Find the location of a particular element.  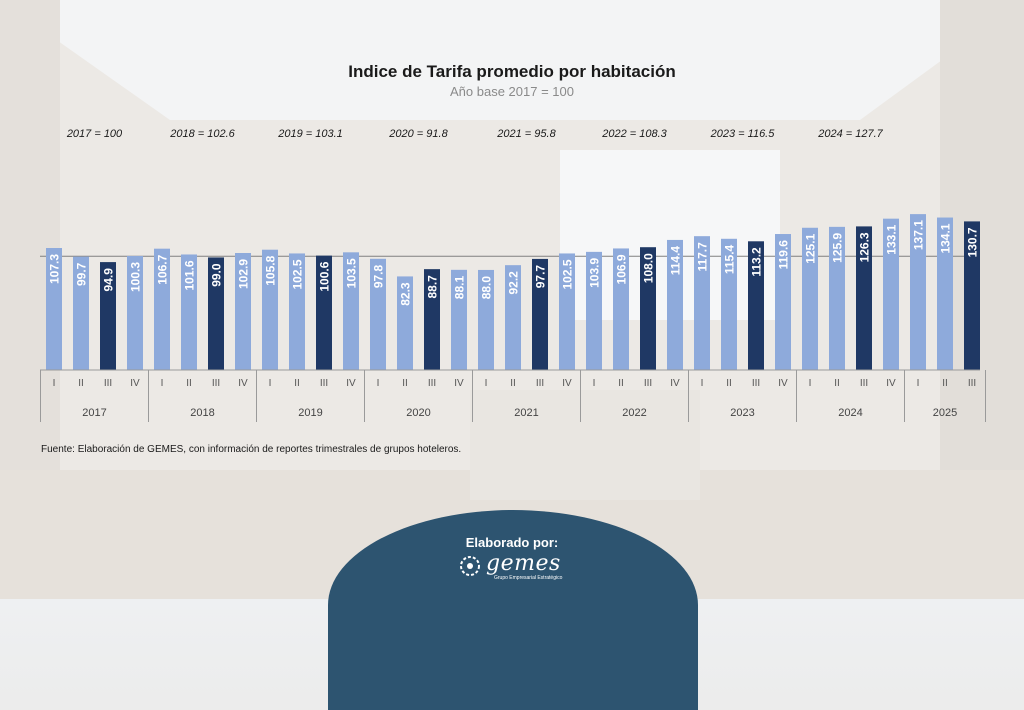

bar-value-label: 103.5 is located at coordinates (352, 273).